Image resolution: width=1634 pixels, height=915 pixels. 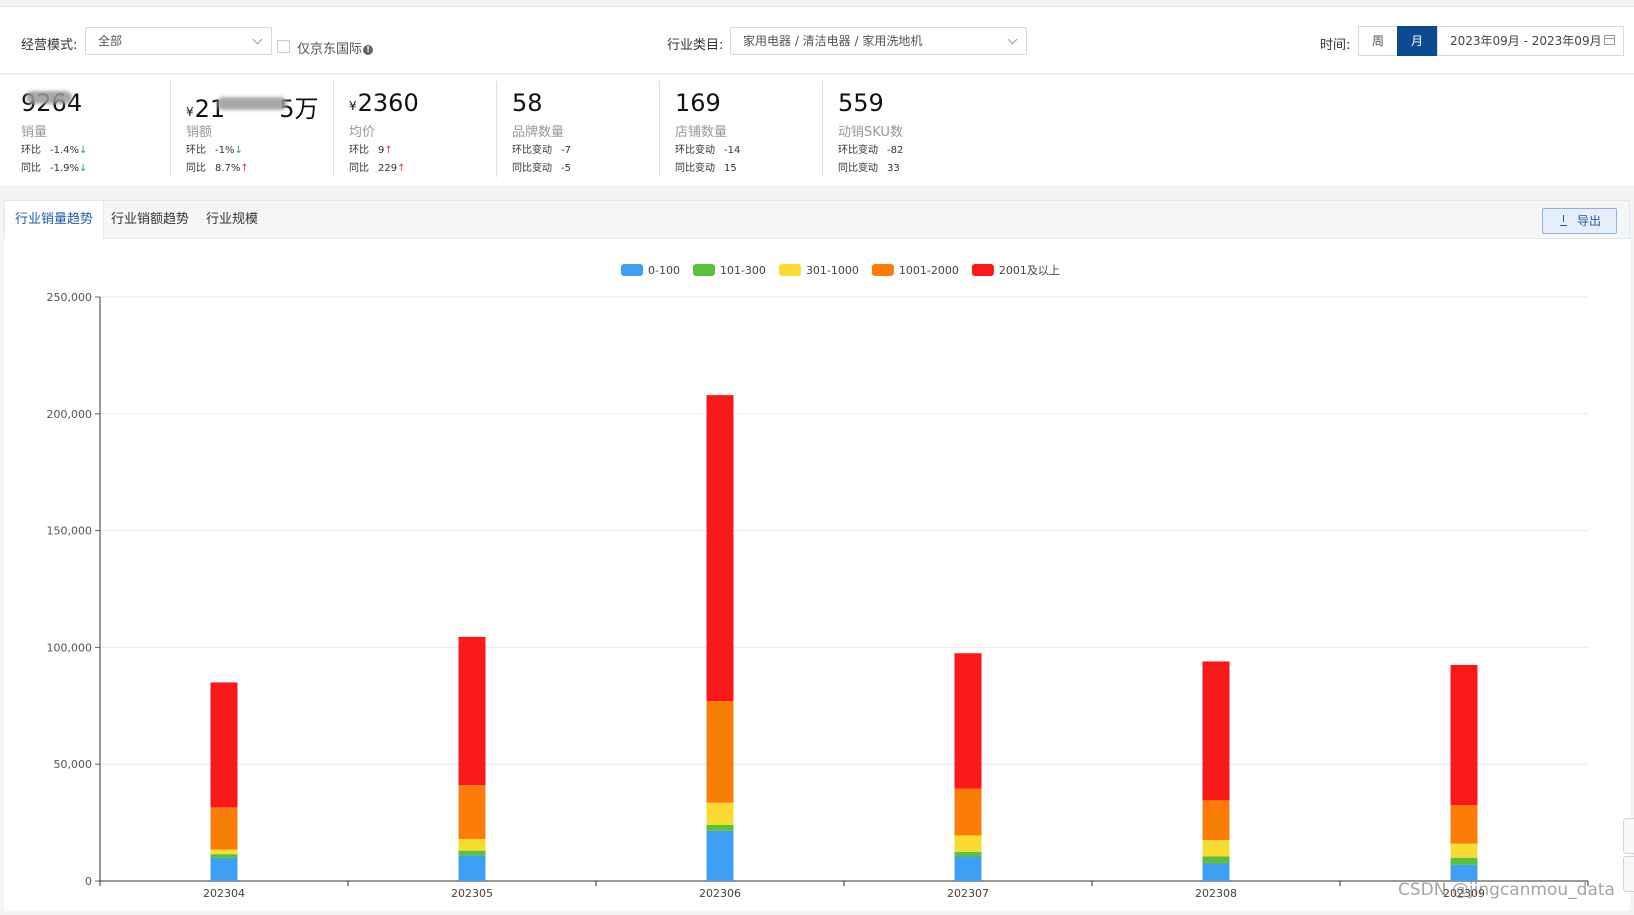 What do you see at coordinates (541, 168) in the screenshot?
I see `metric-yoy: 同比变动 -5` at bounding box center [541, 168].